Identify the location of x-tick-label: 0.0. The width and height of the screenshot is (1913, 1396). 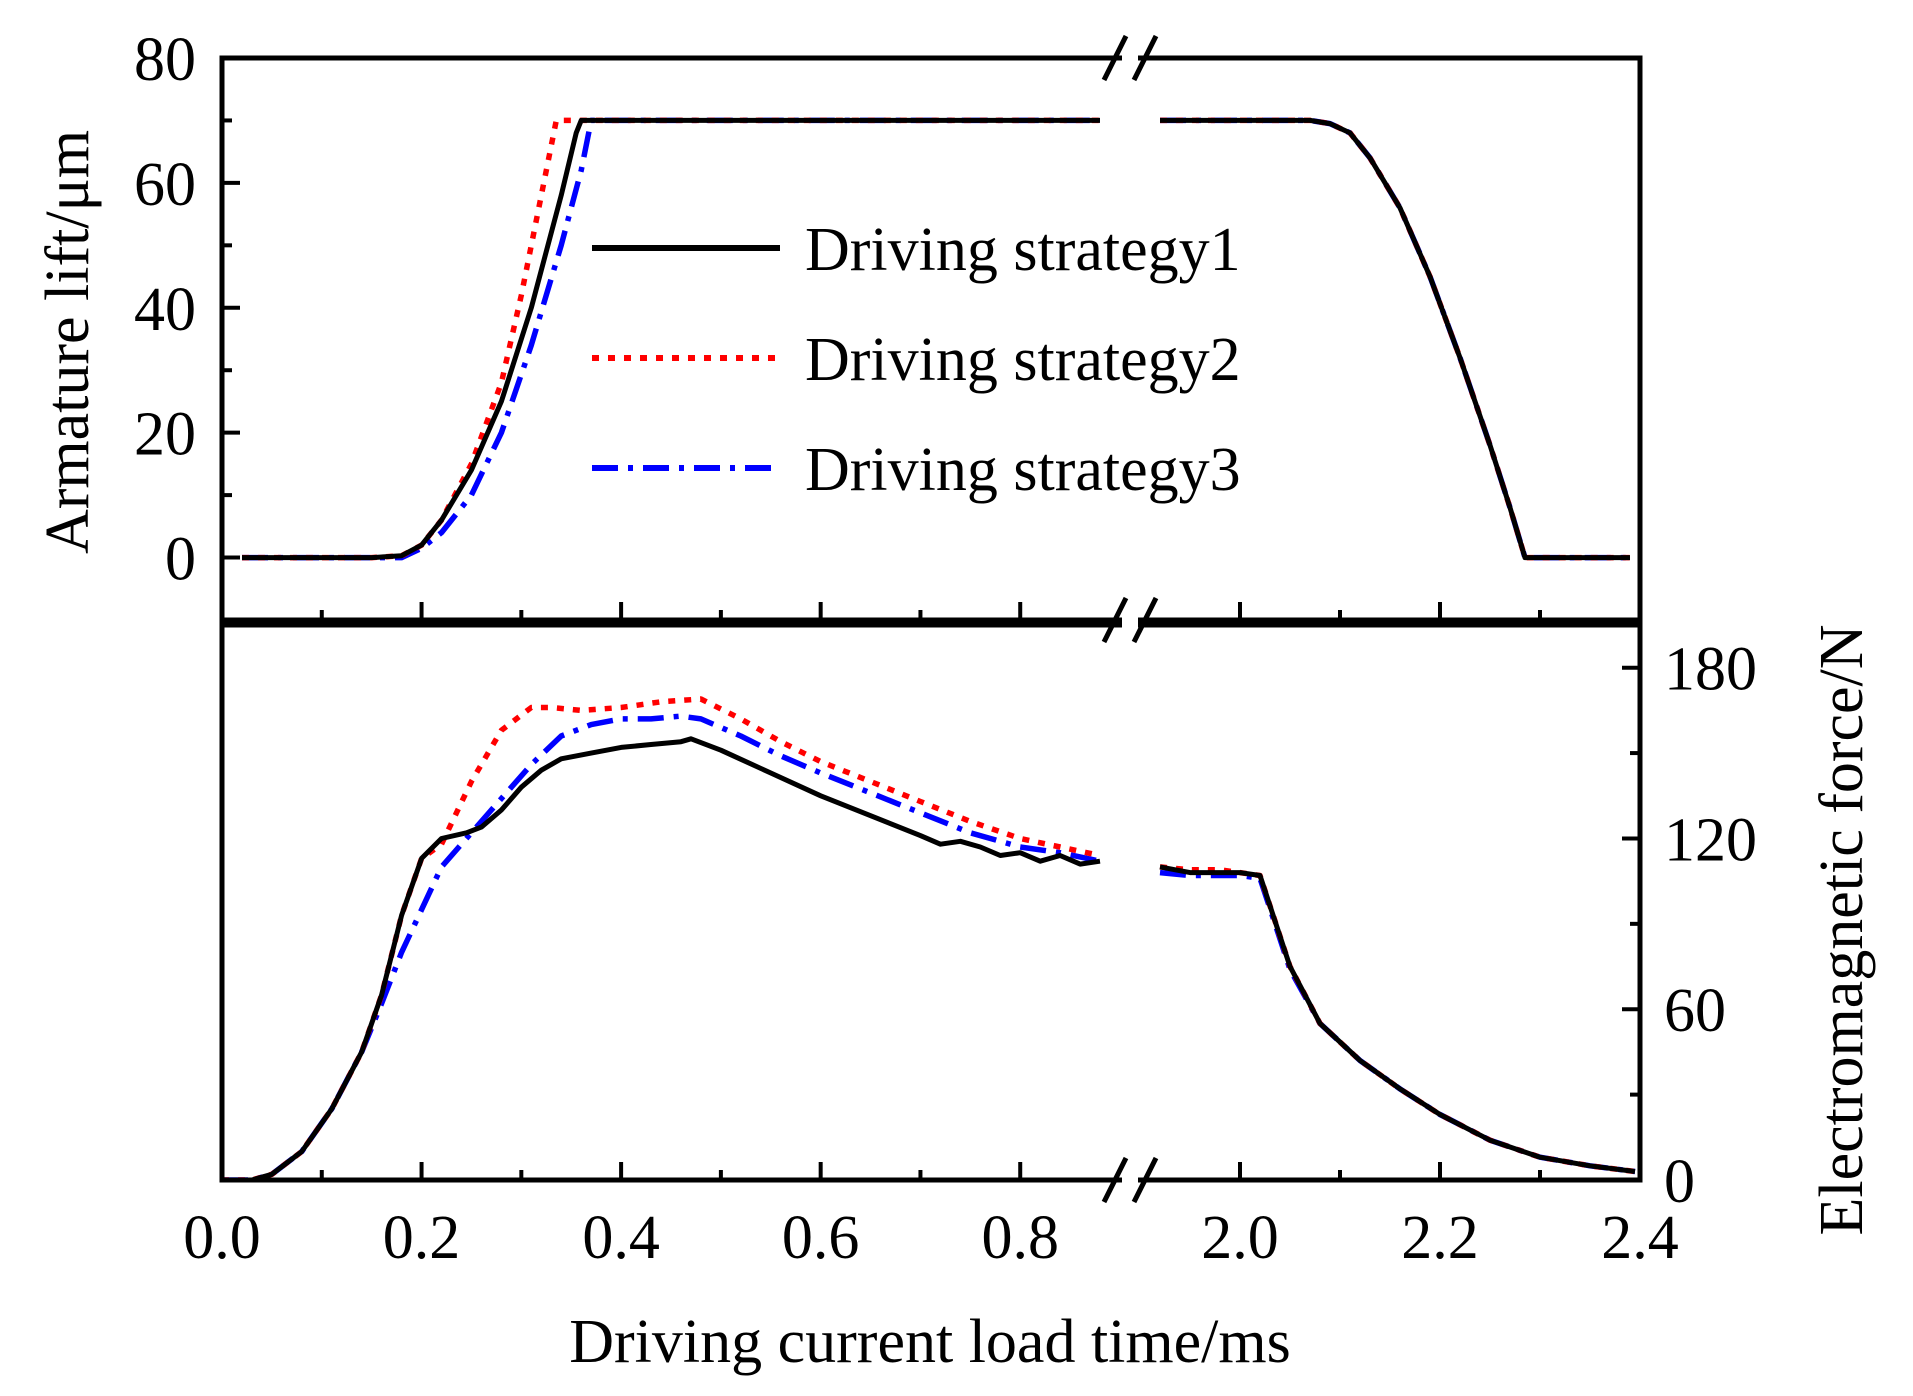
(222, 1238).